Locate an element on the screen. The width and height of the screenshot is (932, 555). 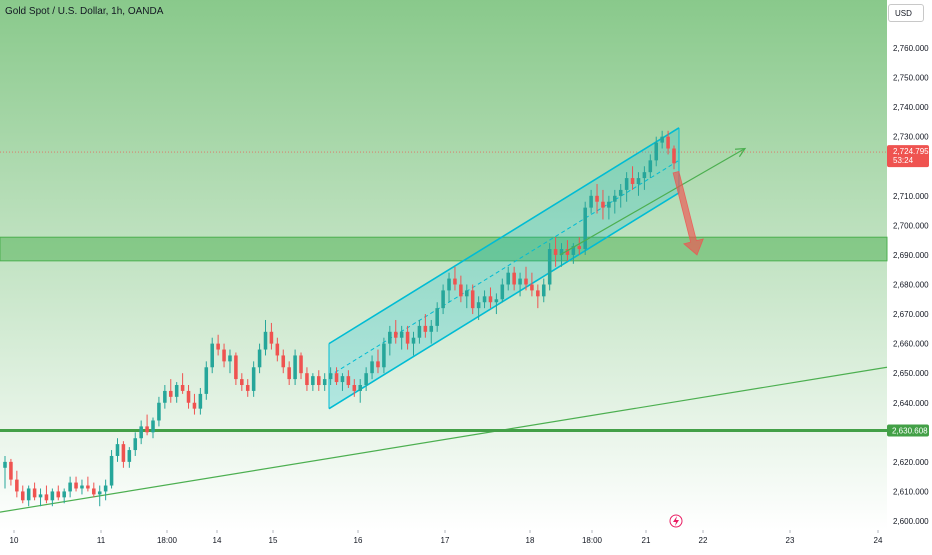
channel-lower-line is located at coordinates (504, 301).